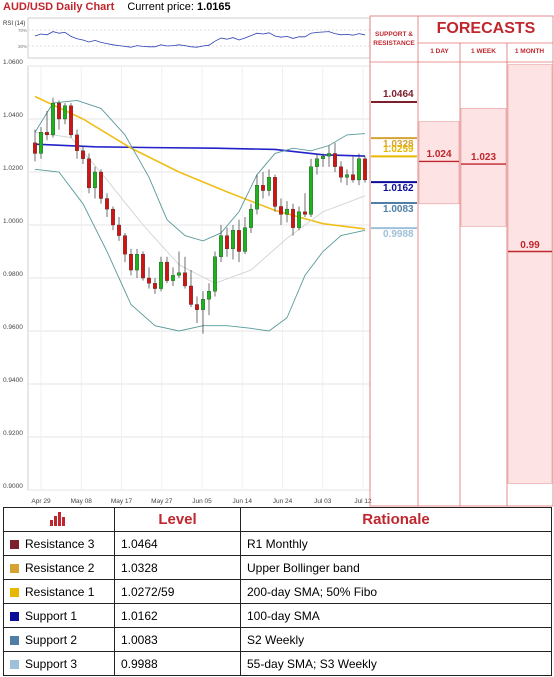 The width and height of the screenshot is (554, 677). Describe the element at coordinates (13, 115) in the screenshot. I see `y-tick-label: 1.0400` at that location.